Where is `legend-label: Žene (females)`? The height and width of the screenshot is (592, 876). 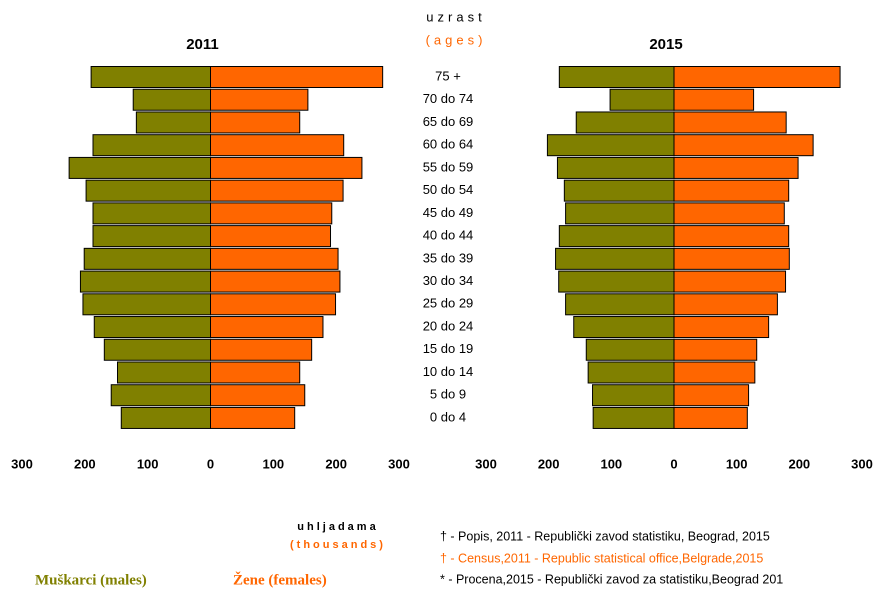
legend-label: Žene (females) is located at coordinates (280, 579).